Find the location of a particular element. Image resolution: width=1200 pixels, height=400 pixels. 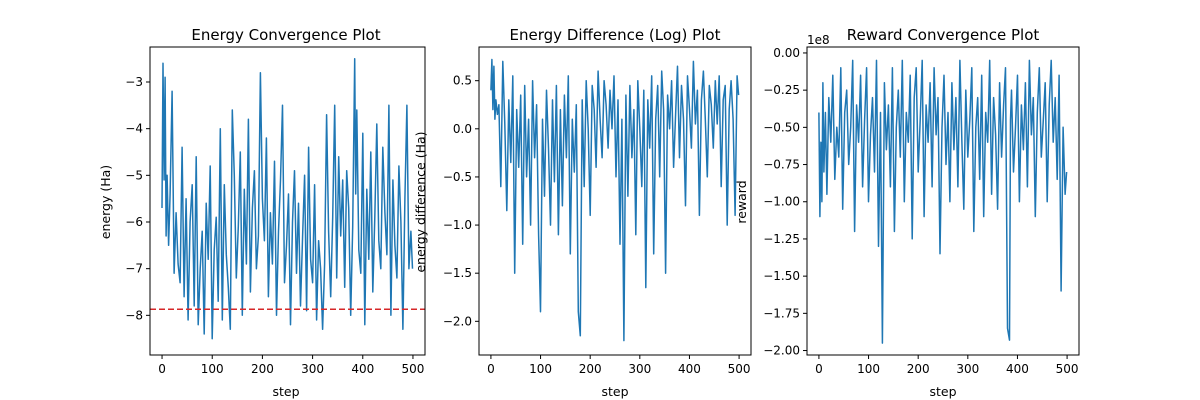

y-tick-label: −2.0 is located at coordinates (457, 321).